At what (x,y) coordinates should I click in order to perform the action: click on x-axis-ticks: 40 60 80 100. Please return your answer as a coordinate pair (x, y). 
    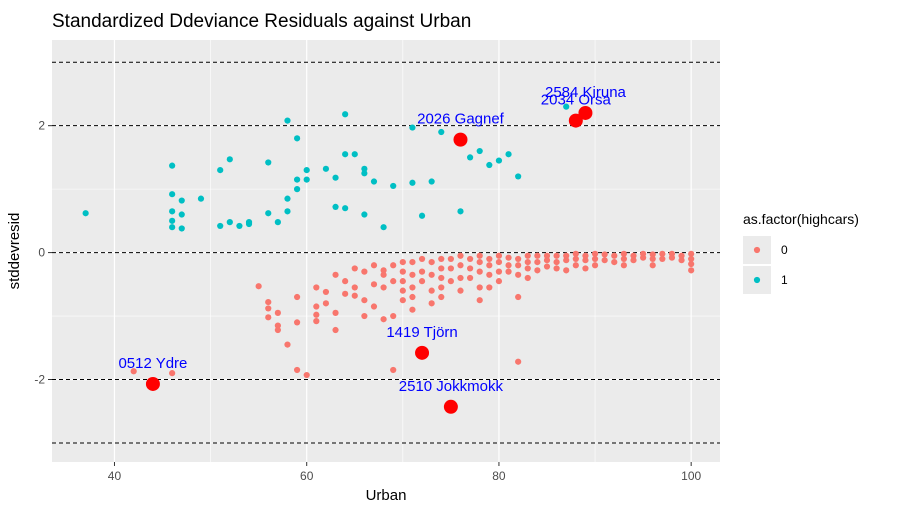
    Looking at the image, I should click on (404, 472).